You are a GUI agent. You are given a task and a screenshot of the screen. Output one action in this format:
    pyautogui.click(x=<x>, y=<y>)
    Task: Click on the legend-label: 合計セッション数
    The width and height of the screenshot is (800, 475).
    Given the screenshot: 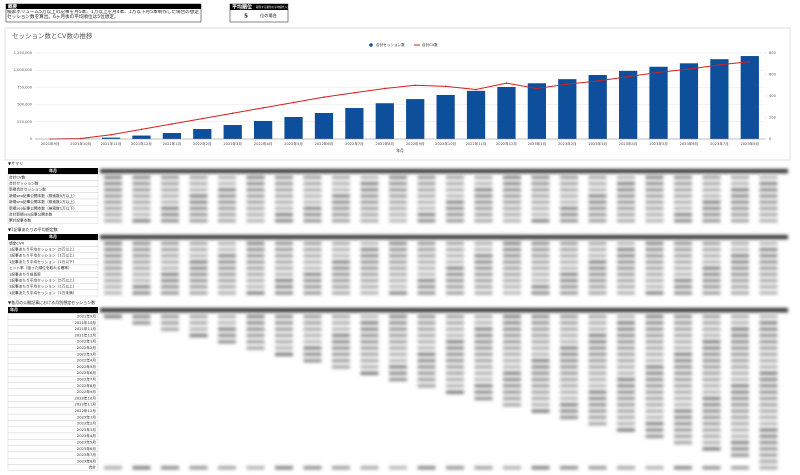 What is the action you would take?
    pyautogui.click(x=390, y=44)
    